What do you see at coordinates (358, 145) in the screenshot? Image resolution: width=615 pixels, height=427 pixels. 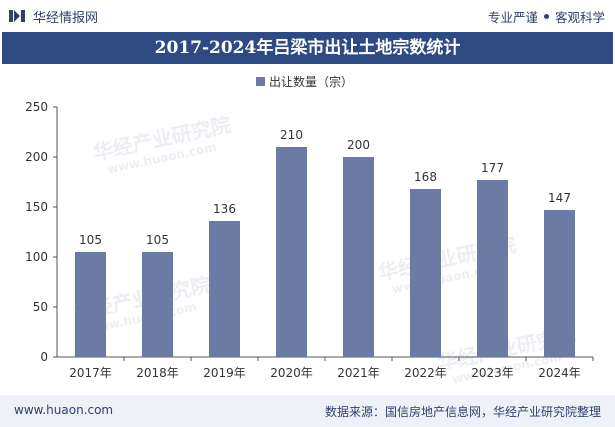 I see `data-label: 200` at bounding box center [358, 145].